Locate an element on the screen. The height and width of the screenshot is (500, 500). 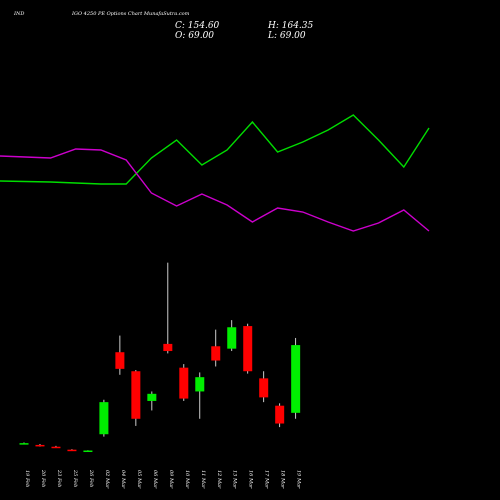
x-tick-label: 17 Mar is located at coordinates (267, 479).